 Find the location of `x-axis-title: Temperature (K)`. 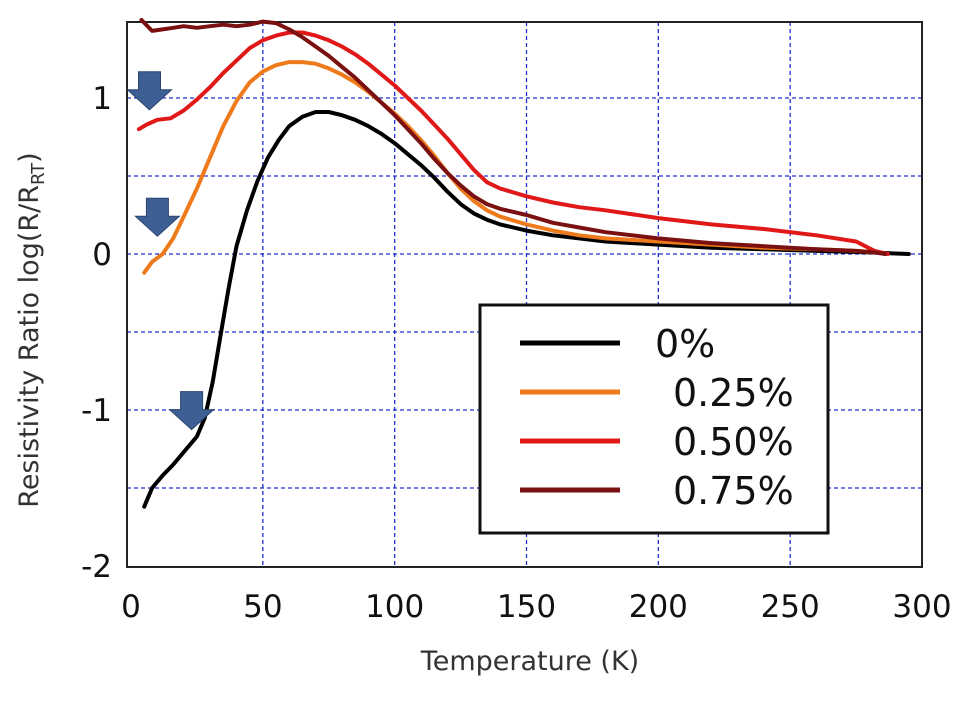

x-axis-title: Temperature (K) is located at coordinates (529, 661).